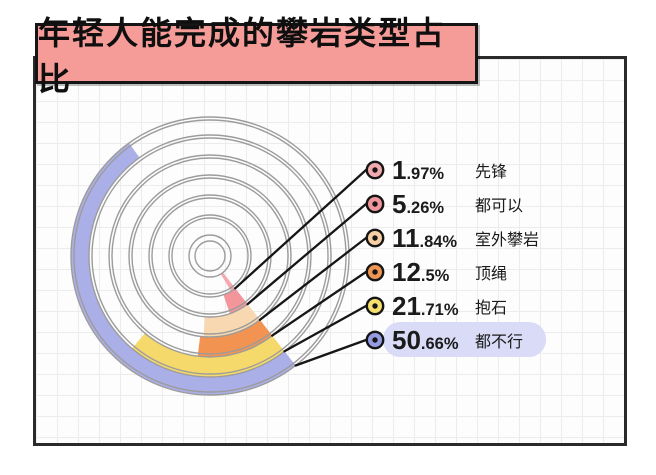  What do you see at coordinates (438, 241) in the screenshot?
I see `legend-percent-decimal: .84%` at bounding box center [438, 241].